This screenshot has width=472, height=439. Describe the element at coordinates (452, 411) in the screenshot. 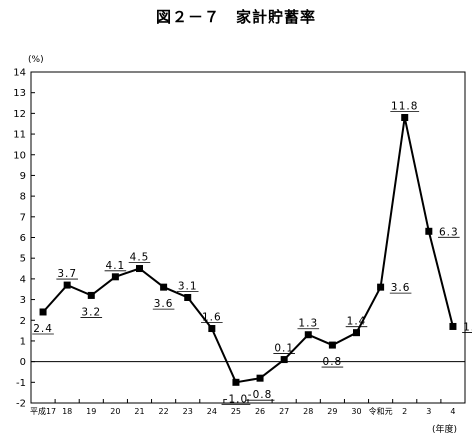

I see `x-tick-label: 4` at that location.